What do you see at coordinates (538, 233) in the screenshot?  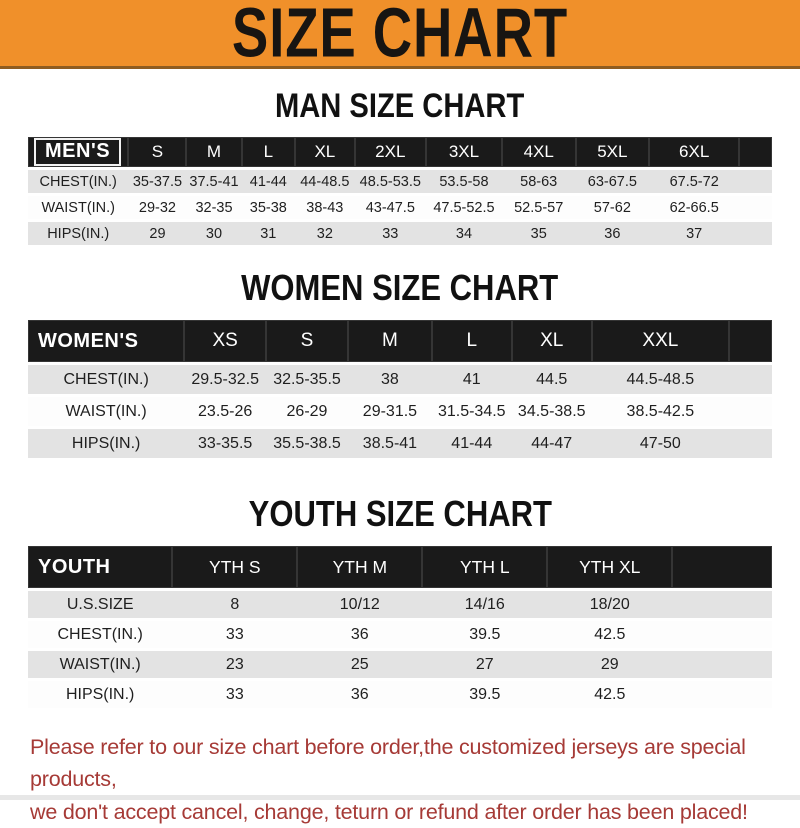 I see `table-cell: 35` at bounding box center [538, 233].